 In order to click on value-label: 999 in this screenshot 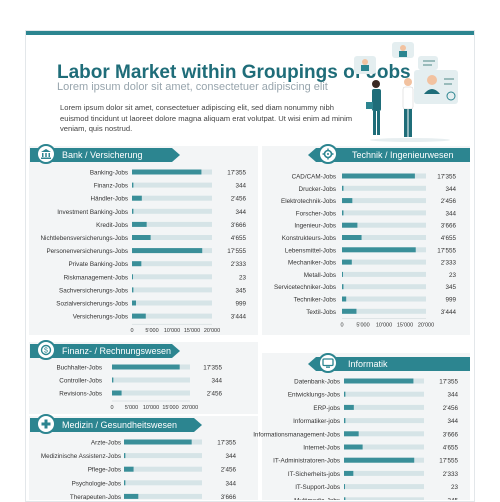, I will do `click(240, 304)`.